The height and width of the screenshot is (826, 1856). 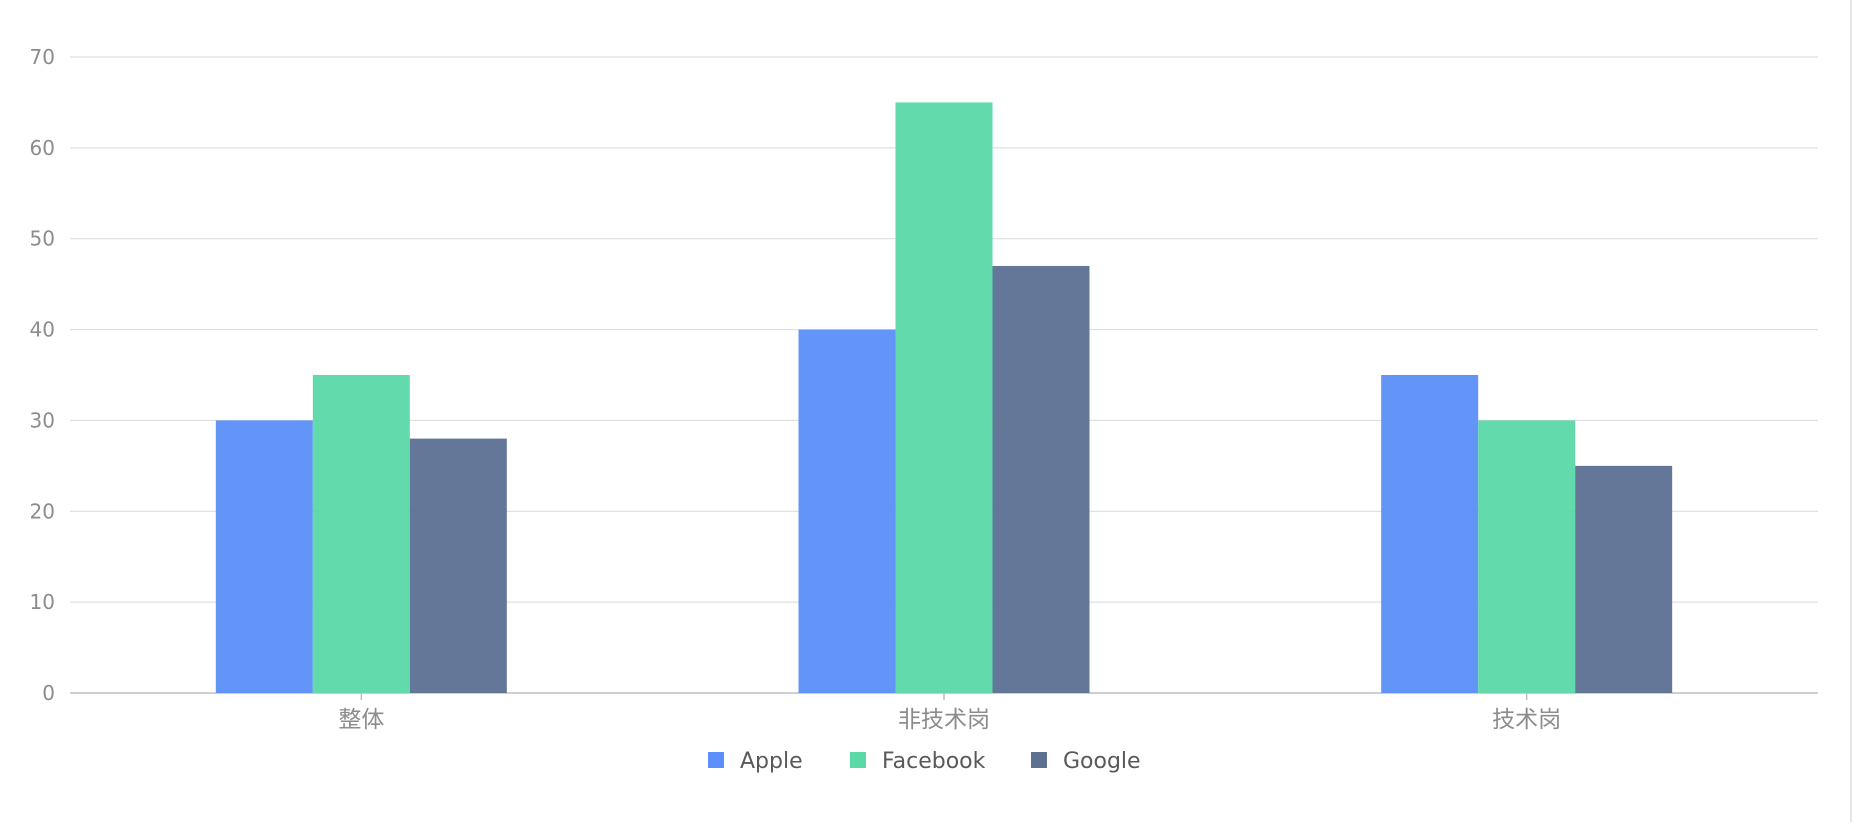 I want to click on x-tick-label: 非技术岗, so click(x=944, y=720).